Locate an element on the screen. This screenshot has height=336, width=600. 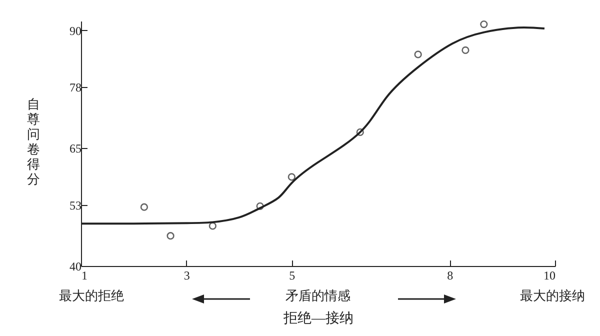
x-tick-label: 1 is located at coordinates (85, 275).